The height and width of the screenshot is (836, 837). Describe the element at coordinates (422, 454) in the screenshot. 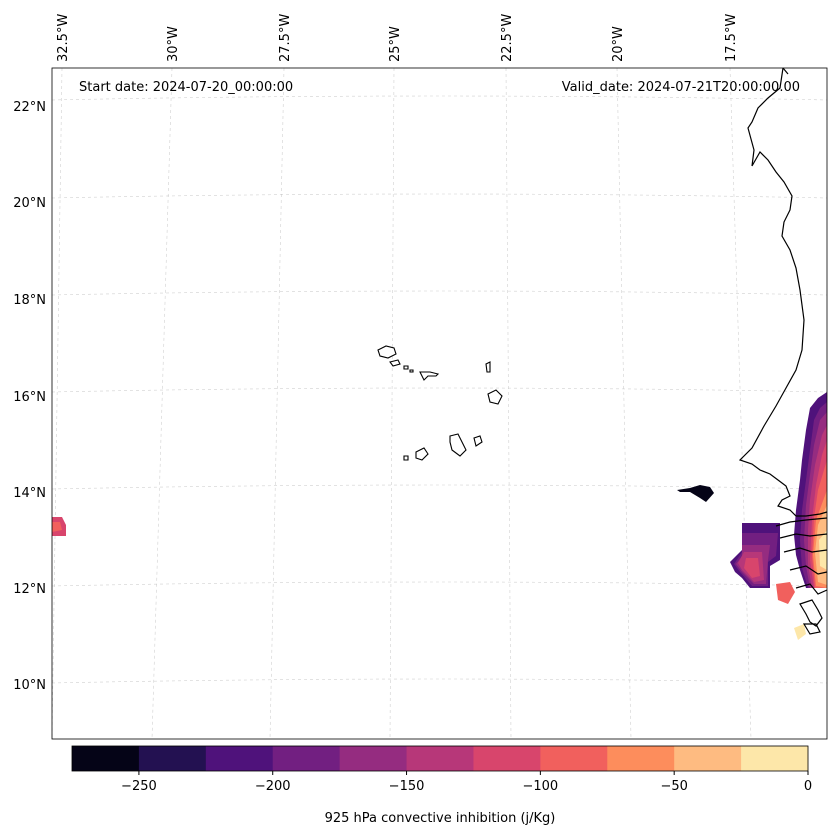

I see `island-fogo` at that location.